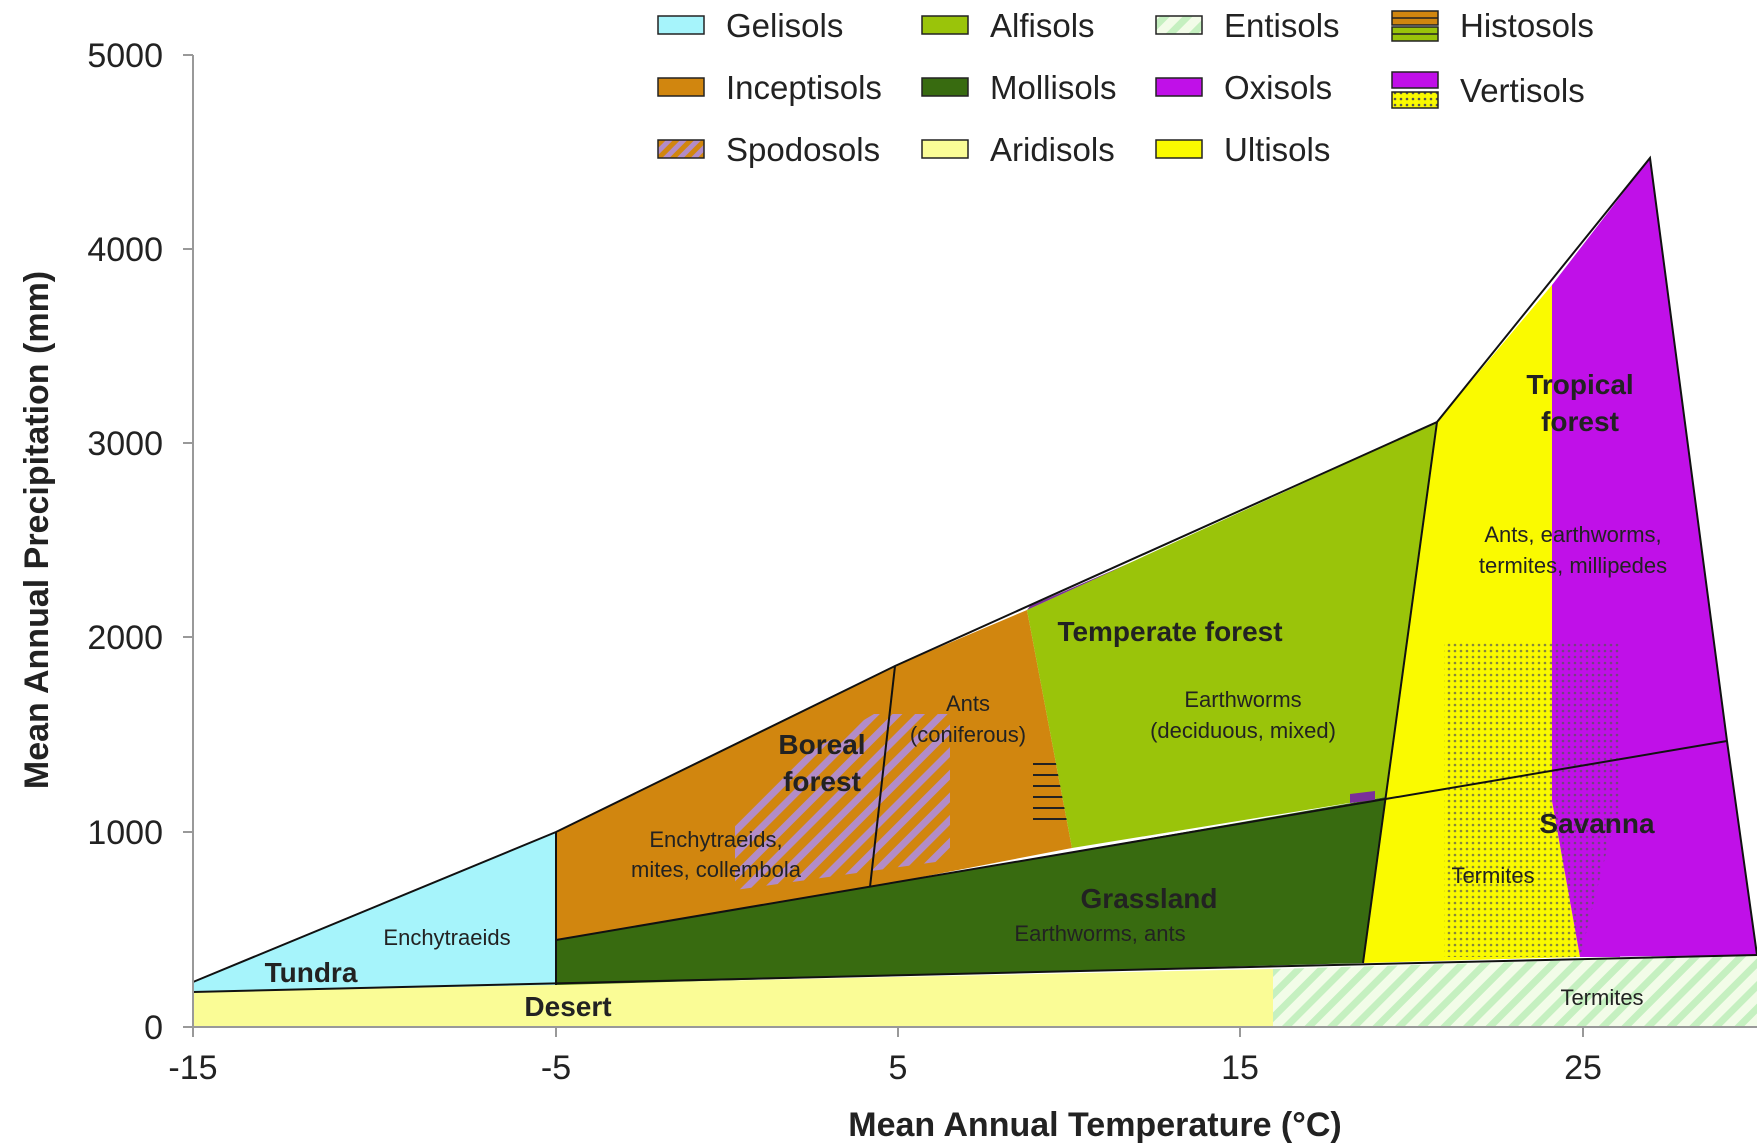 This screenshot has height=1145, width=1757. What do you see at coordinates (1169, 631) in the screenshot?
I see `biome-temperate-forest: Temperate forest` at bounding box center [1169, 631].